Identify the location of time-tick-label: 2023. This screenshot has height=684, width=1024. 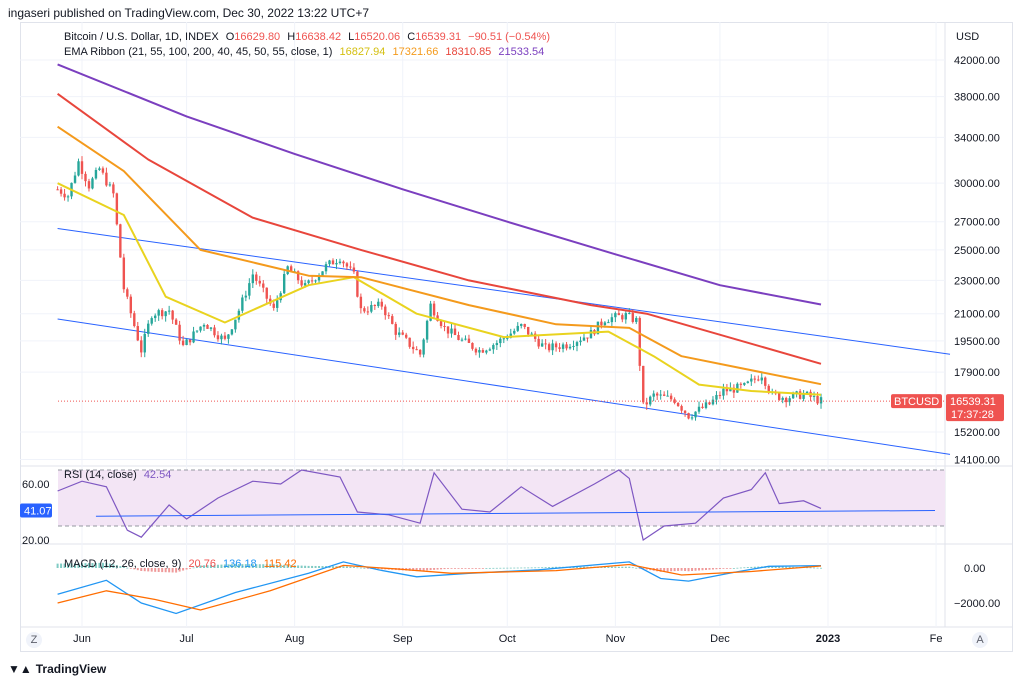
(828, 639).